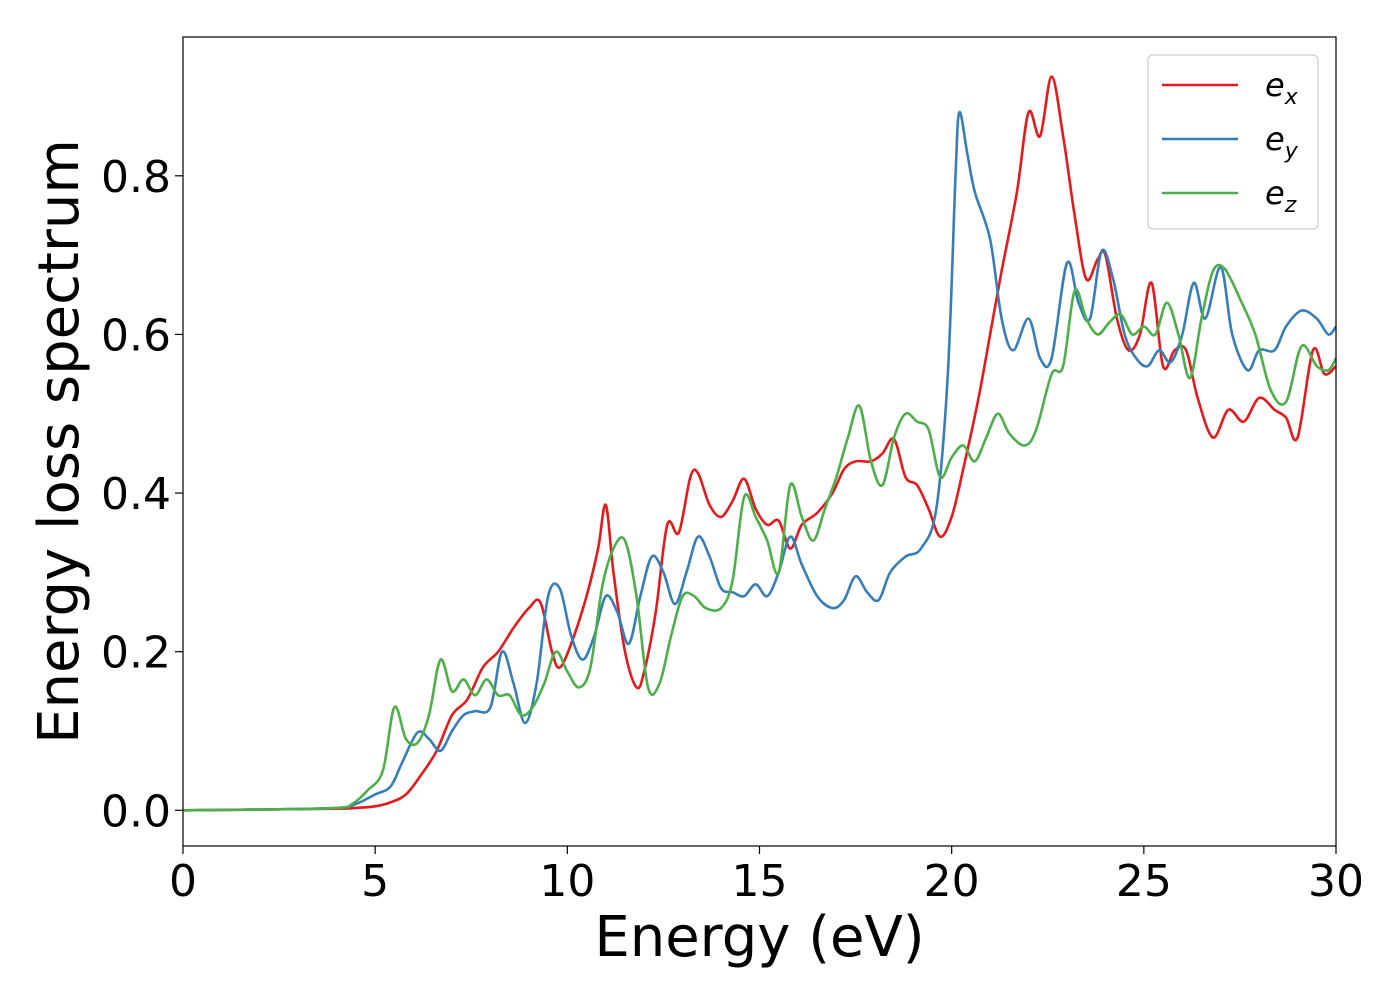 This screenshot has height=1000, width=1400. Describe the element at coordinates (759, 937) in the screenshot. I see `x-axis-title: Energy (eV)` at that location.